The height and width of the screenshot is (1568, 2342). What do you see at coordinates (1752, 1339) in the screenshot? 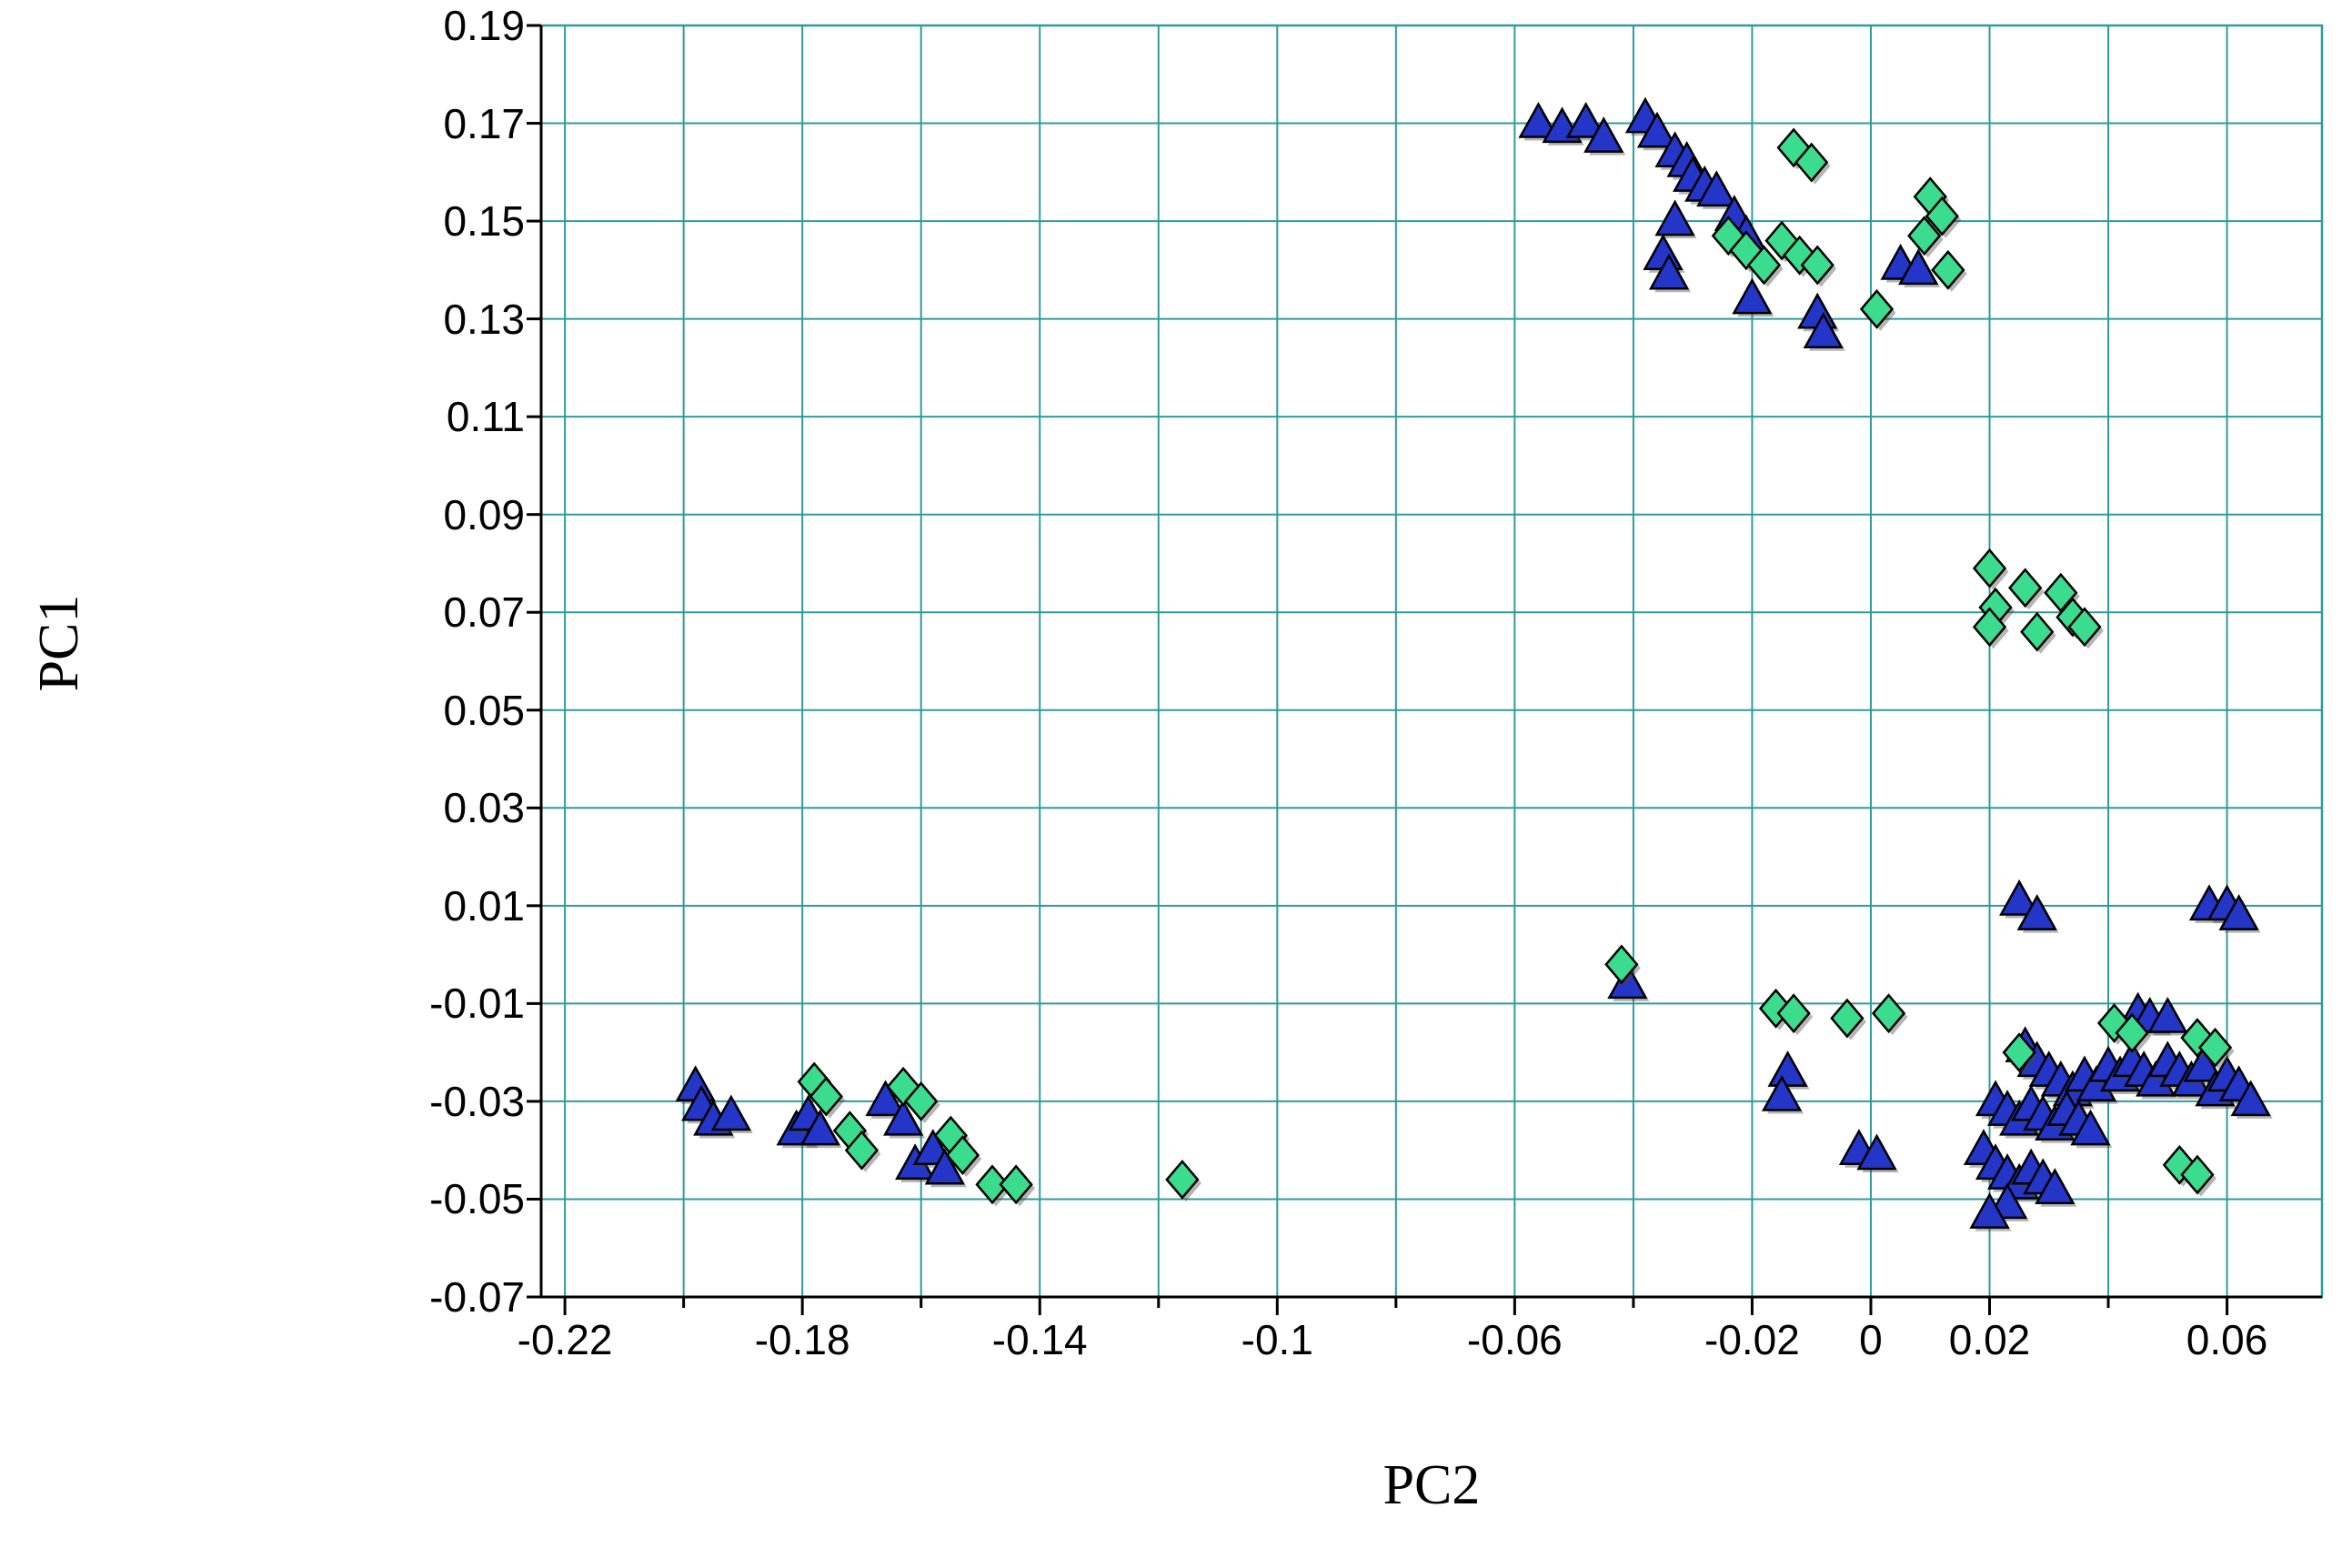
I see `x-tick-label: -0.02` at bounding box center [1752, 1339].